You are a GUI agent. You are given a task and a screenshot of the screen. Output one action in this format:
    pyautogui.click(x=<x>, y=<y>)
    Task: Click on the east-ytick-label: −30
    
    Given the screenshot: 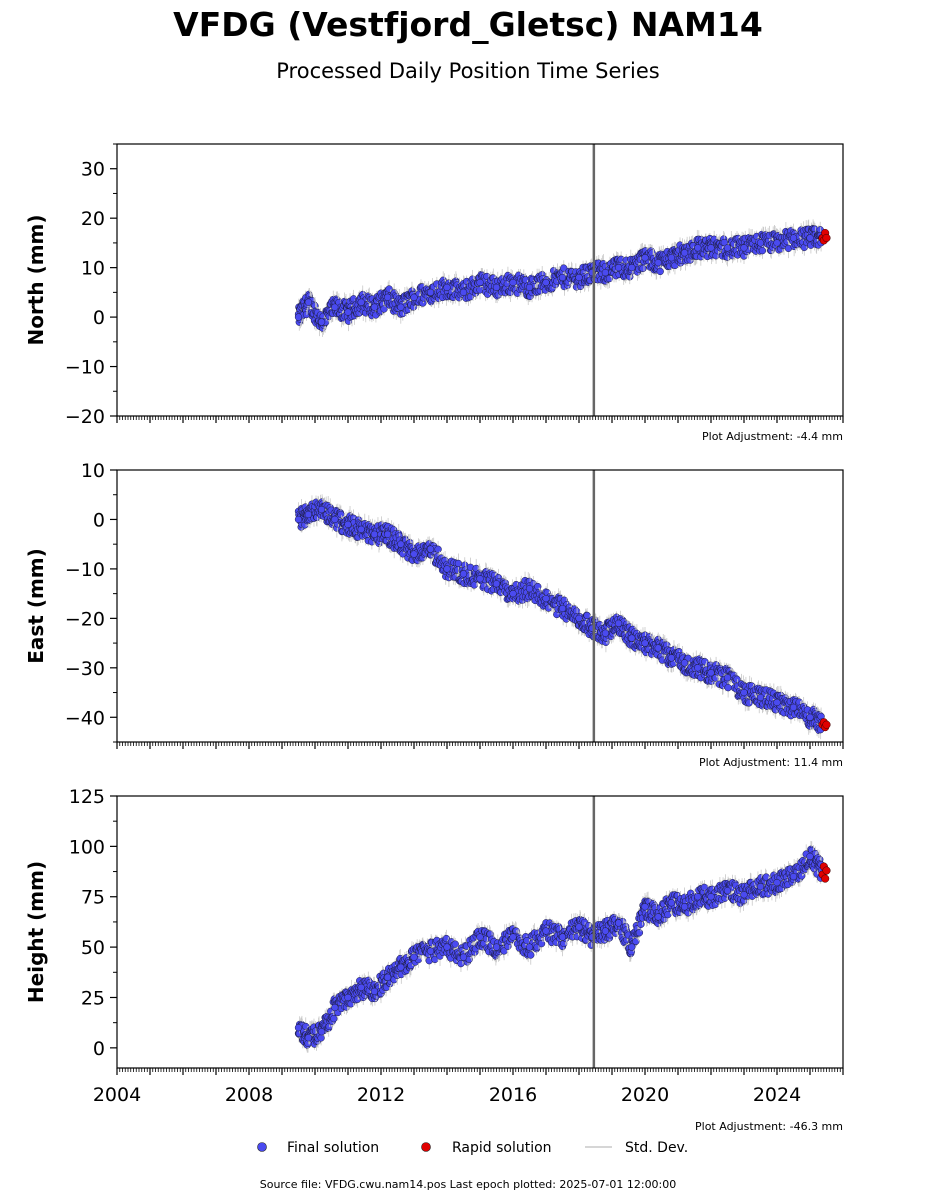 What is the action you would take?
    pyautogui.click(x=85, y=669)
    